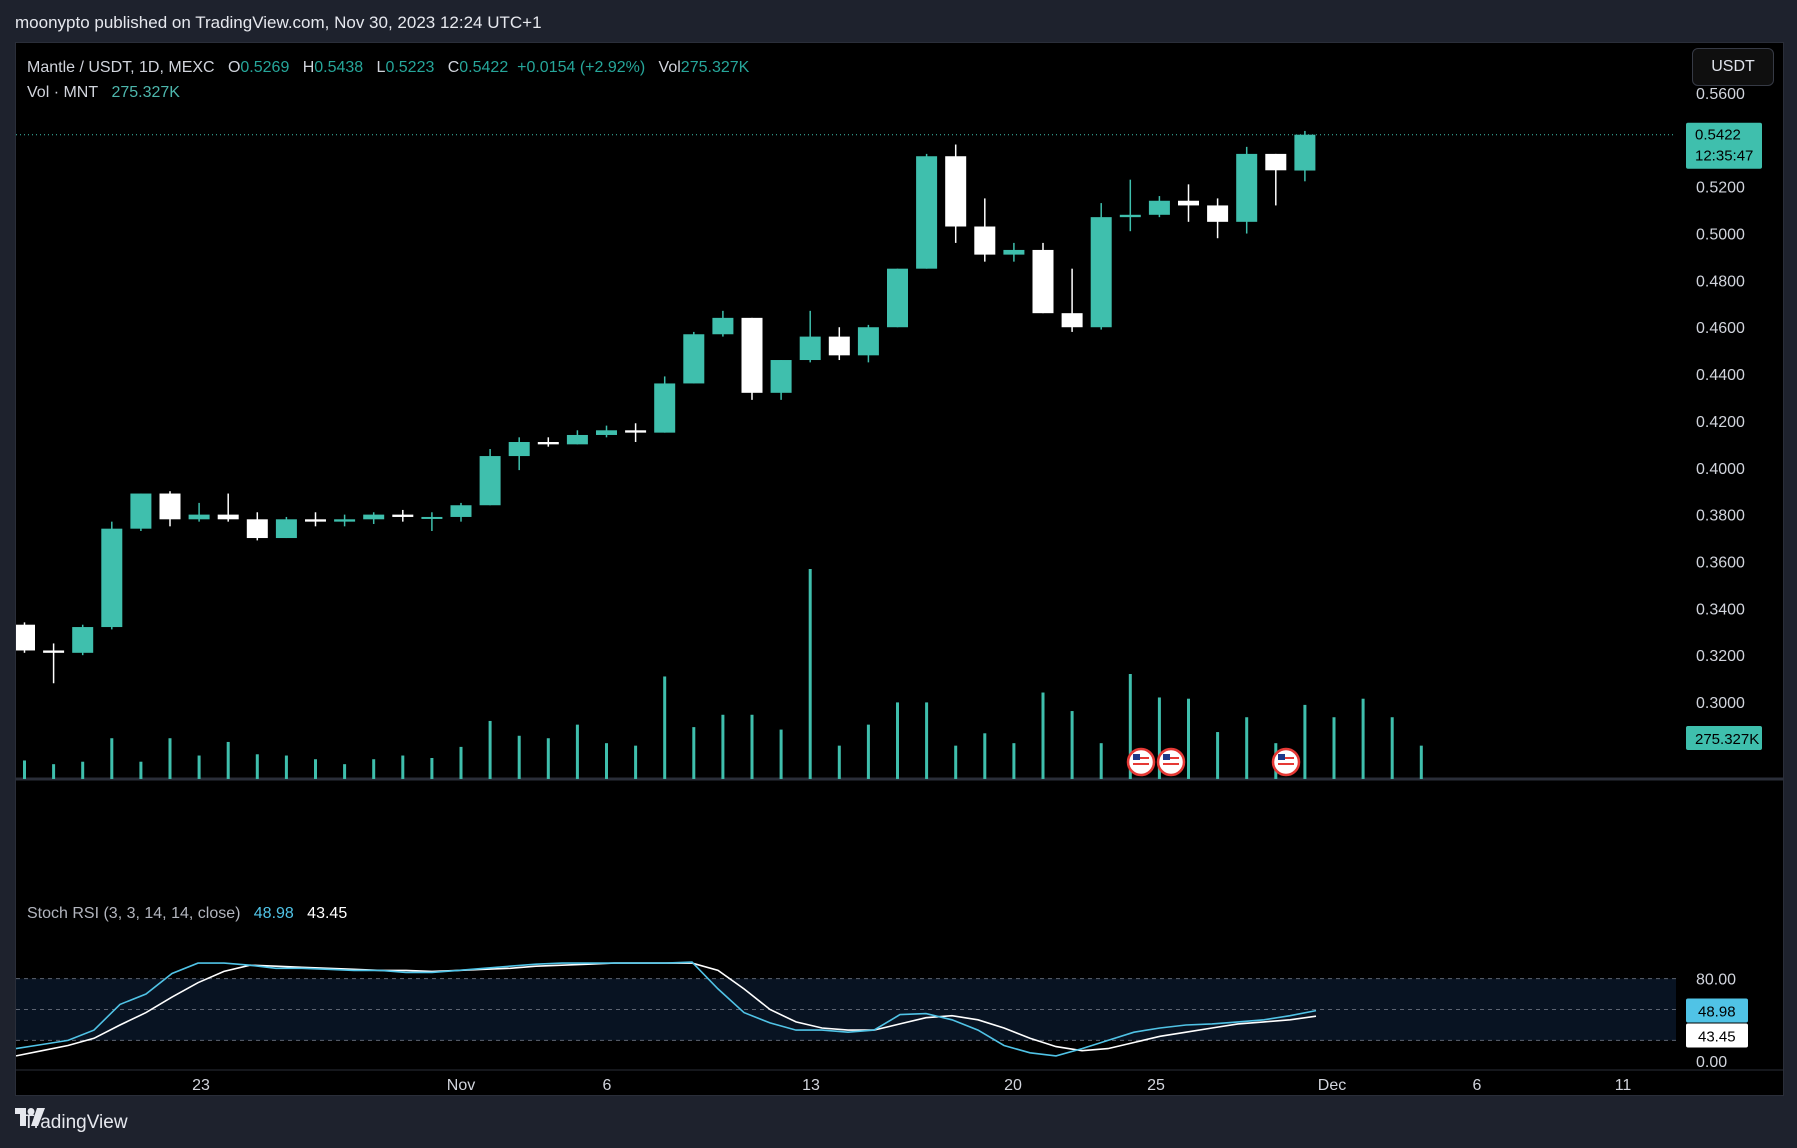 The height and width of the screenshot is (1148, 1797). I want to click on price-axis-label: 0.4600, so click(1720, 328).